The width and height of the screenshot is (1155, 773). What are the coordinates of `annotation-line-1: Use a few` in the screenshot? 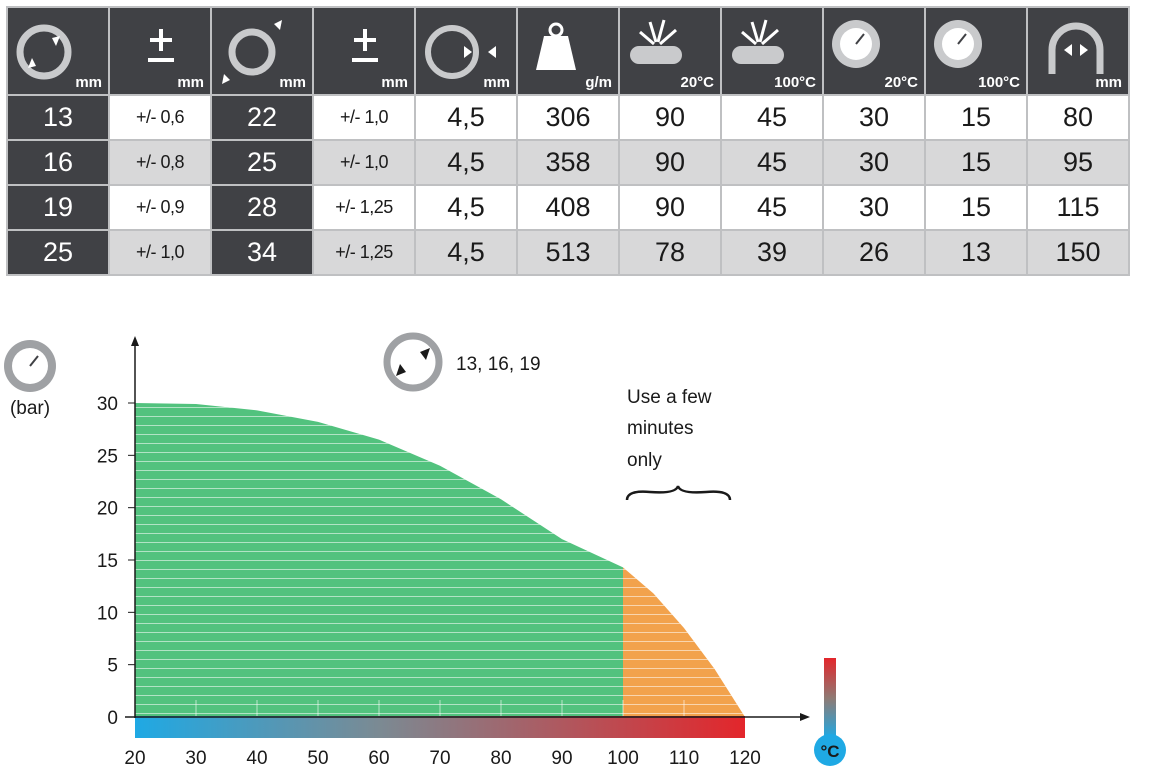 It's located at (669, 397).